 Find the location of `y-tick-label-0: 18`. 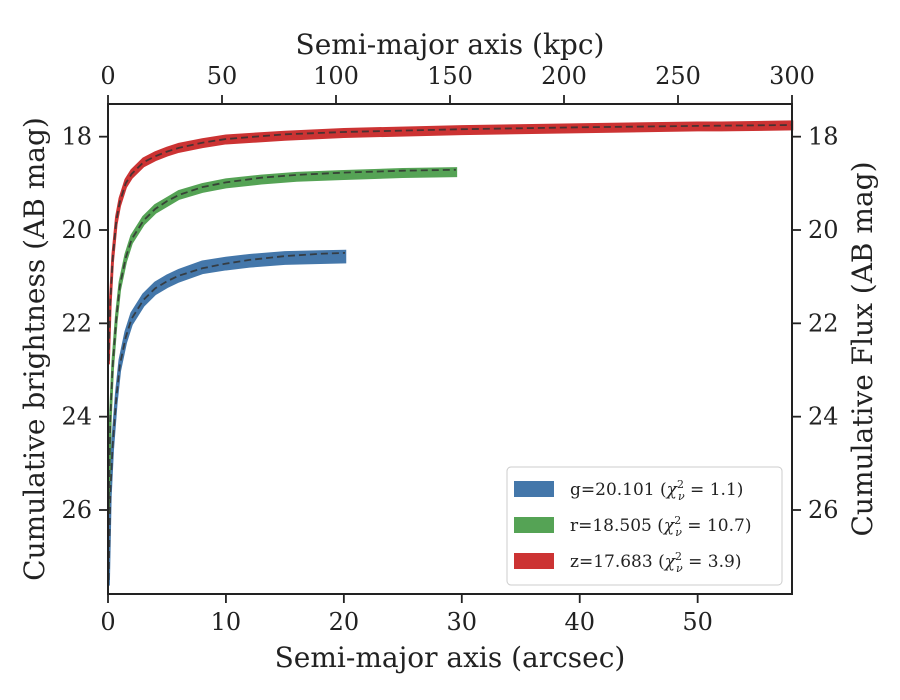

y-tick-label-0: 18 is located at coordinates (76, 137).